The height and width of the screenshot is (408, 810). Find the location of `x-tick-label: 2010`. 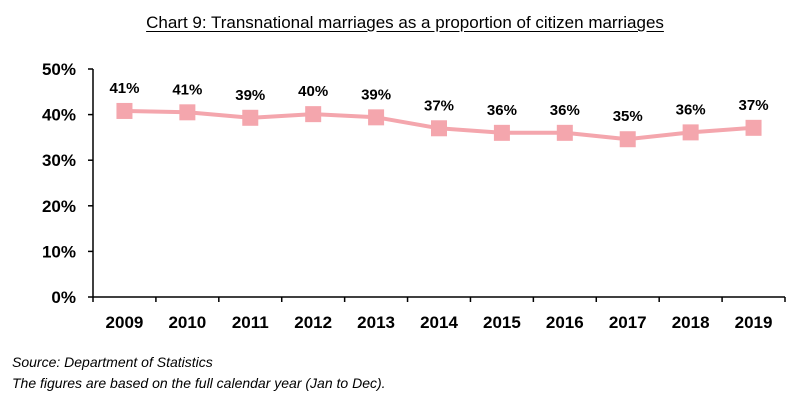

x-tick-label: 2010 is located at coordinates (187, 322).